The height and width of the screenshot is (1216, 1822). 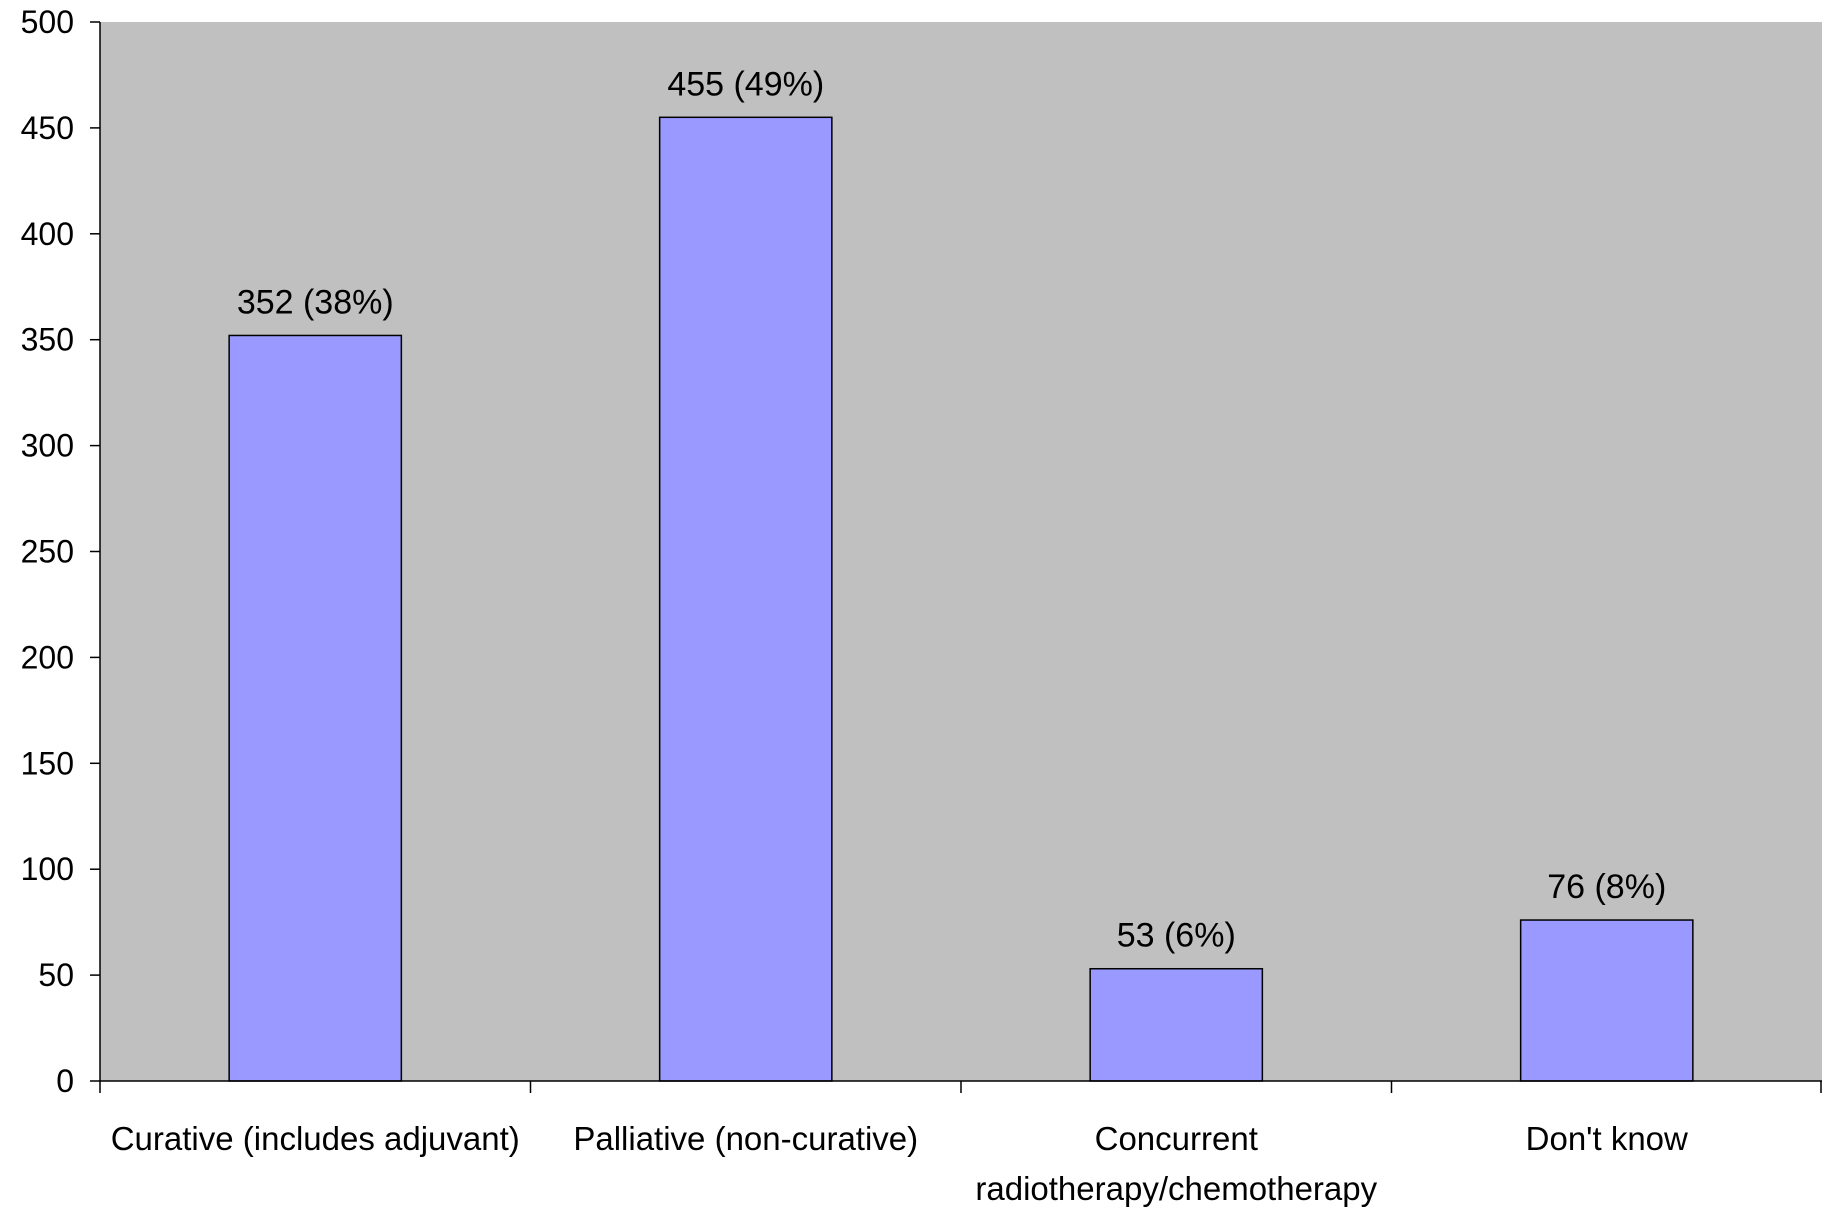 What do you see at coordinates (56, 975) in the screenshot?
I see `y-tick-label-1: 50` at bounding box center [56, 975].